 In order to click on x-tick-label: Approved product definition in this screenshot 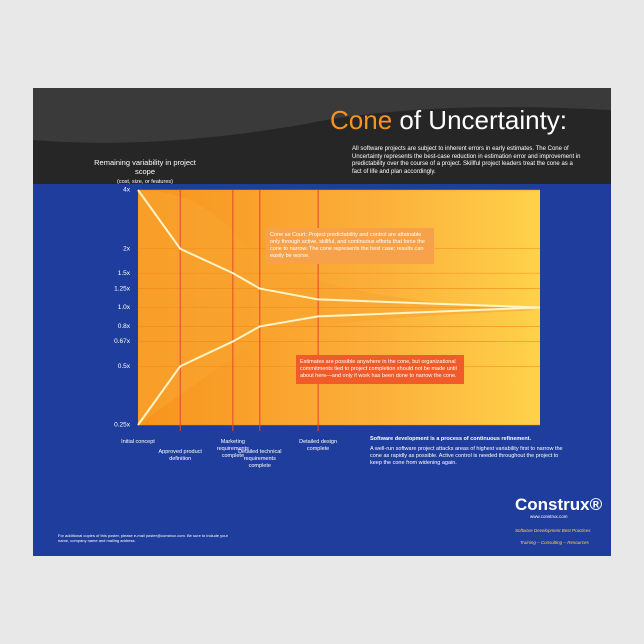, I will do `click(180, 455)`.